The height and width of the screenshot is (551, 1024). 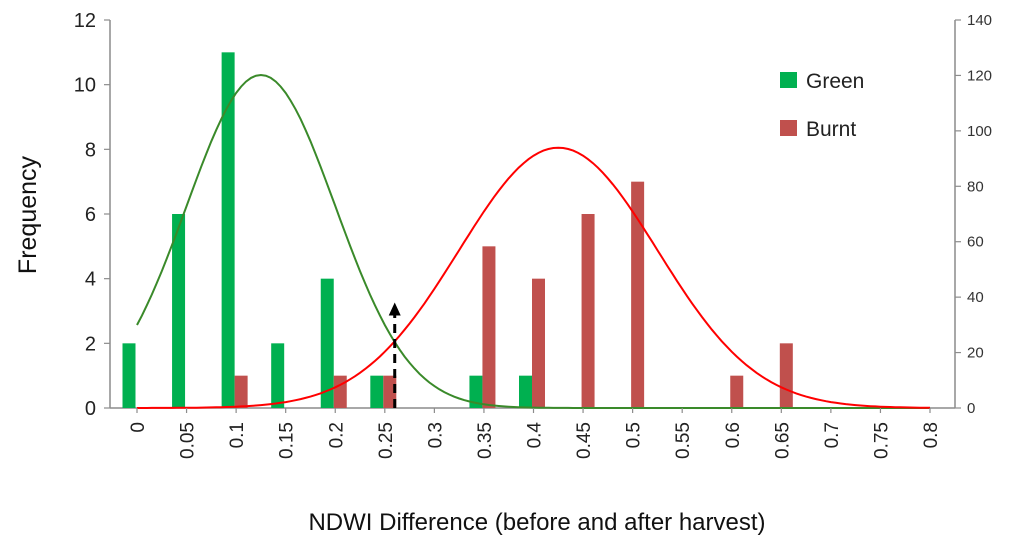 I want to click on y-tick-label: 4, so click(x=90, y=280).